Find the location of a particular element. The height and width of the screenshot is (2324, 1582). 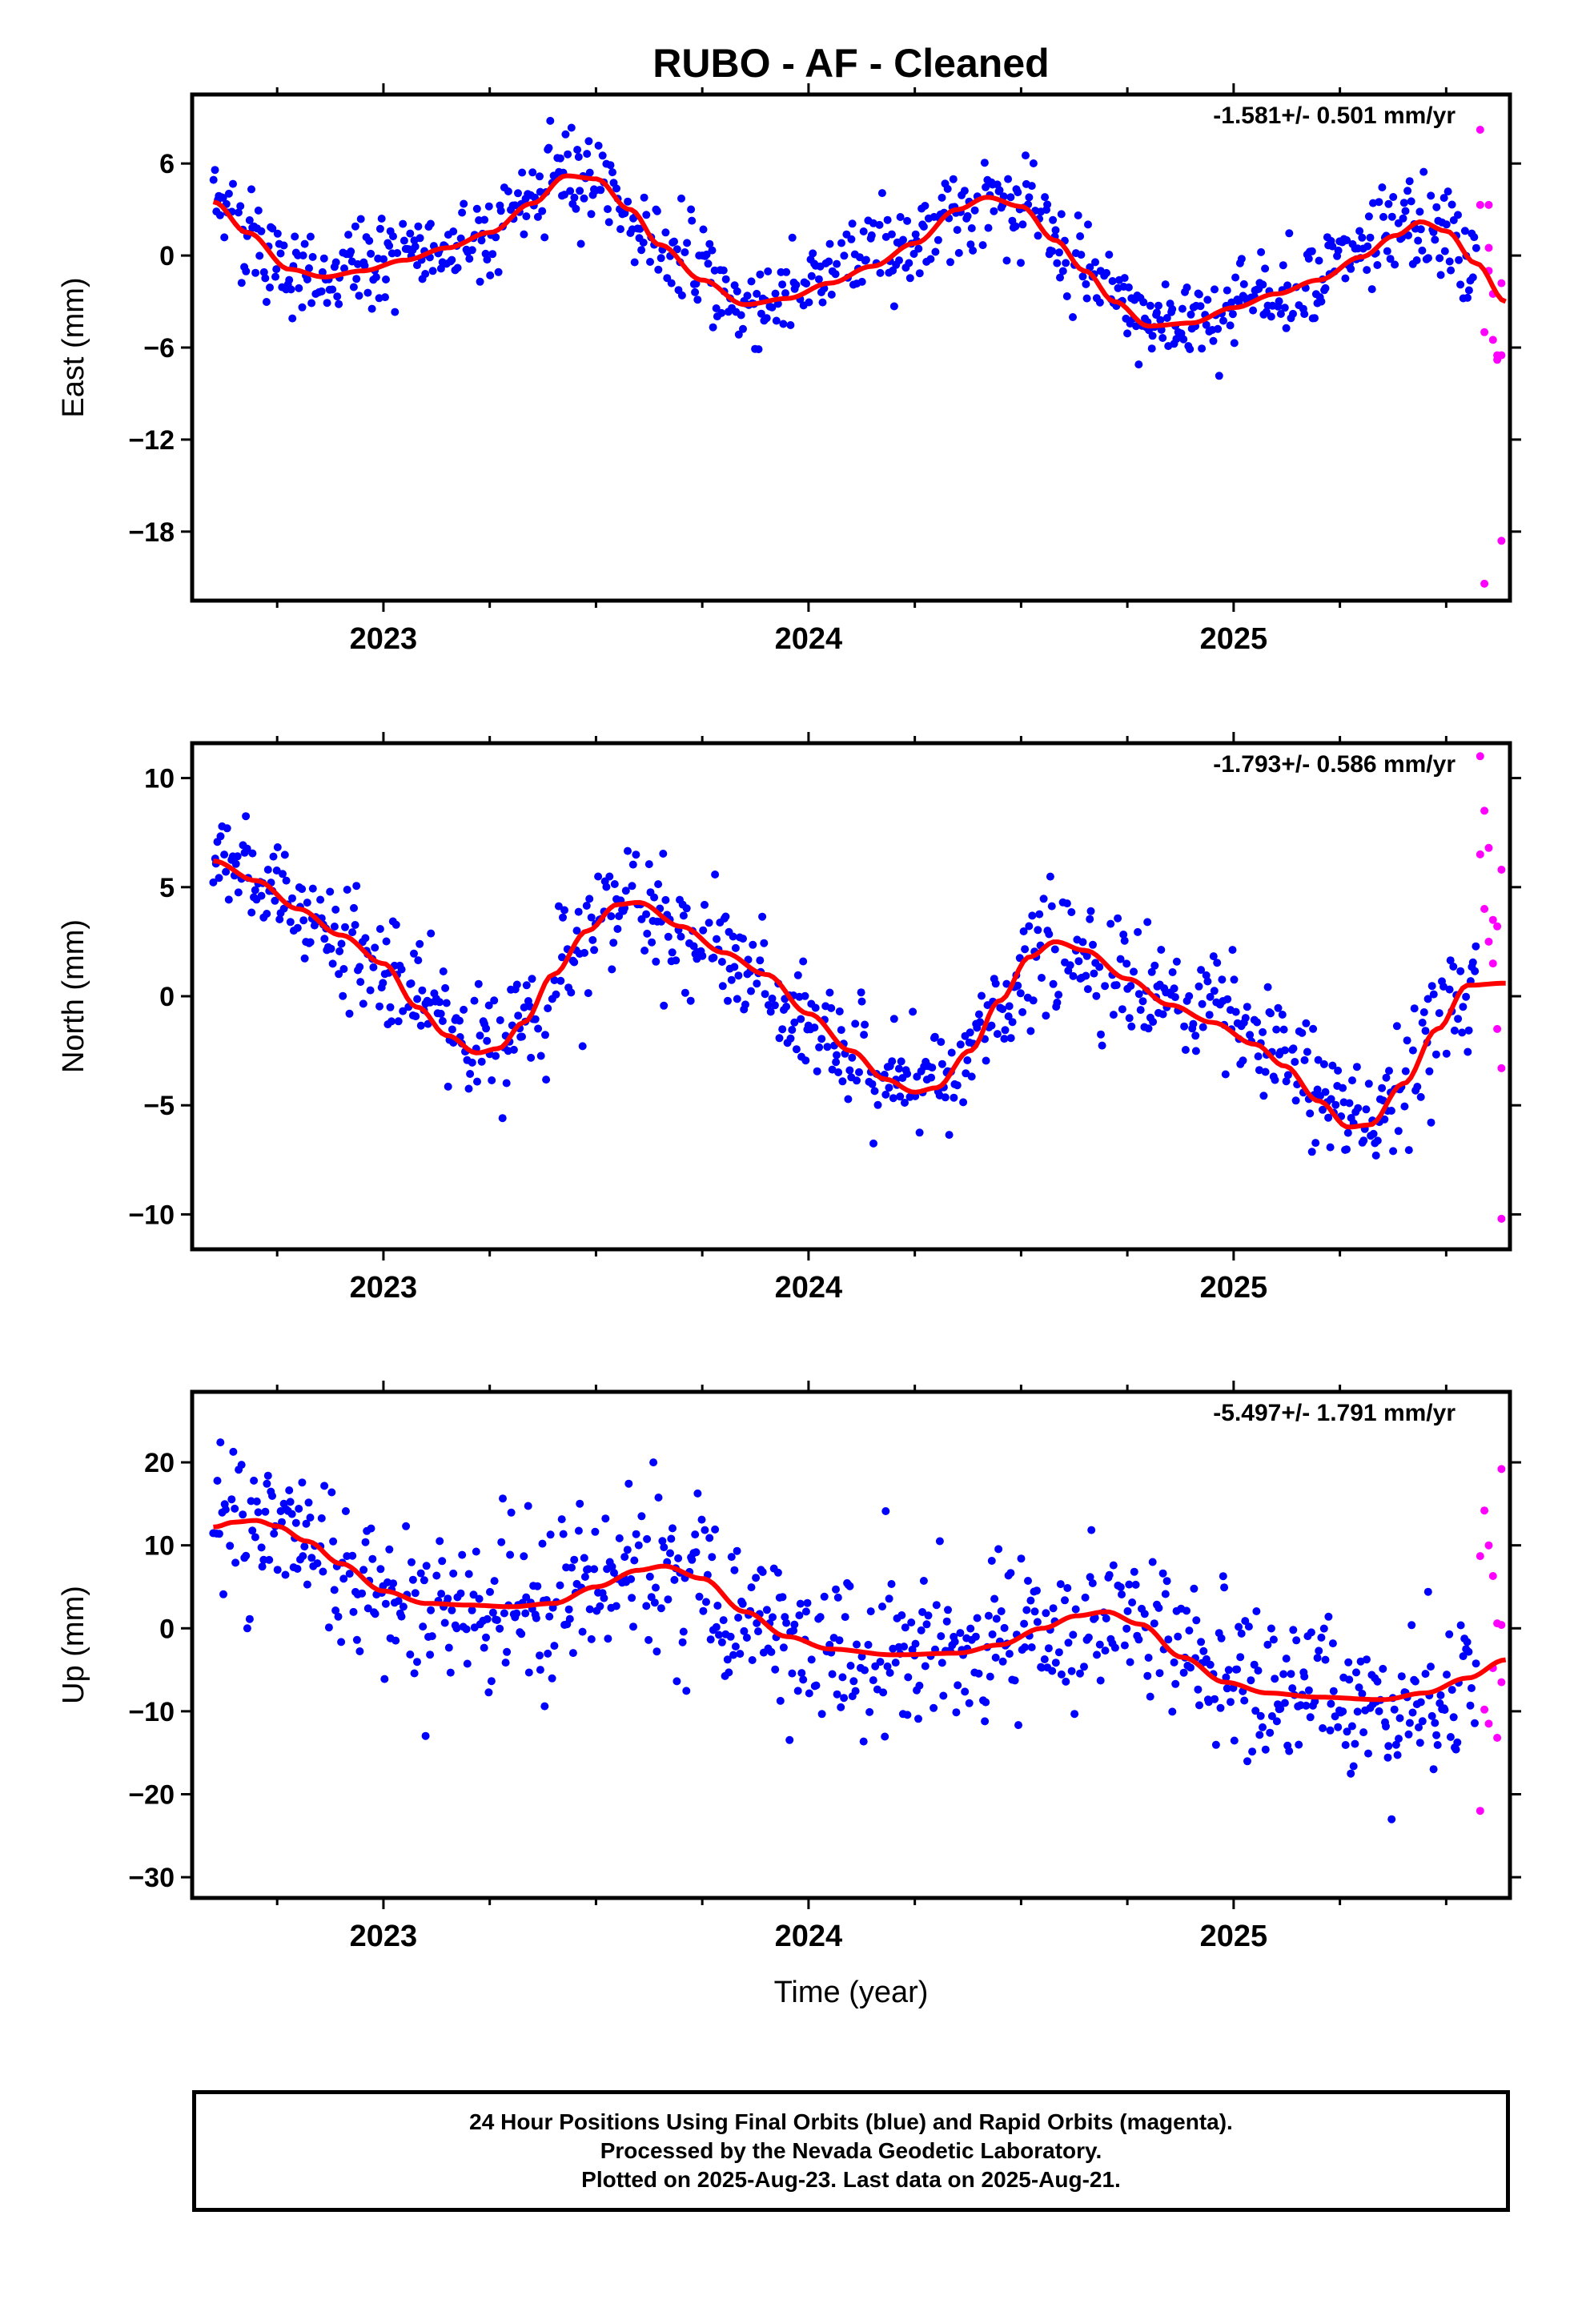

y-tick-label: −18 is located at coordinates (151, 532).